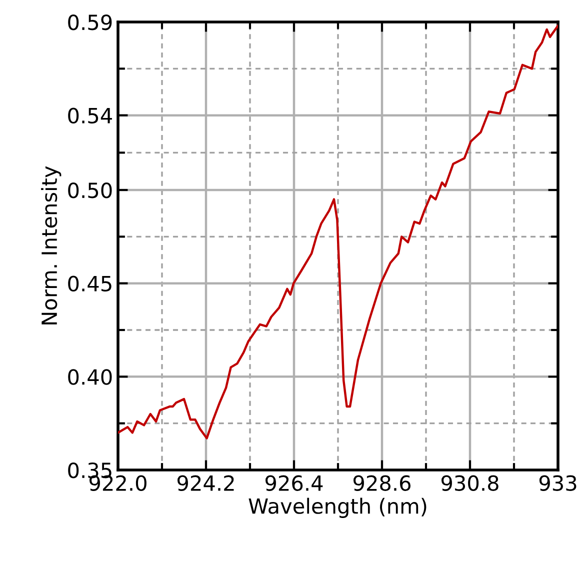  What do you see at coordinates (90, 116) in the screenshot?
I see `y-tick-label: 0.54` at bounding box center [90, 116].